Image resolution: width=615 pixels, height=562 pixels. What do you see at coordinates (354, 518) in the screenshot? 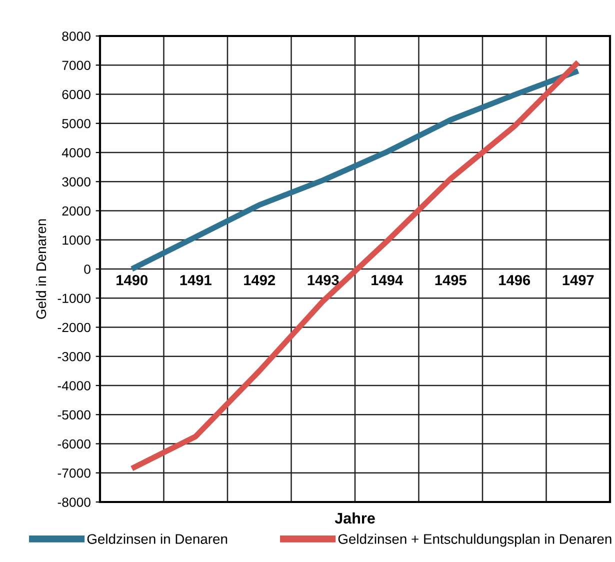
I see `x-axis-title: Jahre` at bounding box center [354, 518].